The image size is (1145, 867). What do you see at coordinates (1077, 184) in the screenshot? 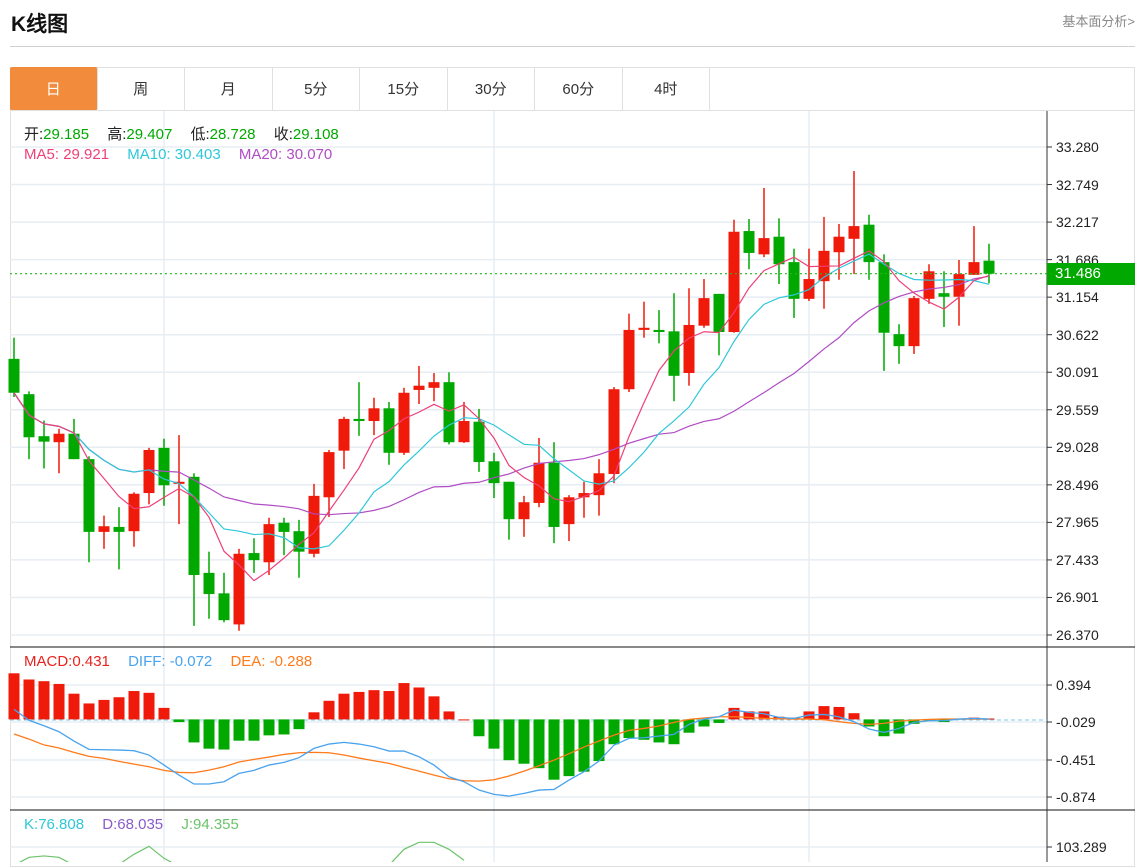
I see `price-tick-label: 32.749` at bounding box center [1077, 184].